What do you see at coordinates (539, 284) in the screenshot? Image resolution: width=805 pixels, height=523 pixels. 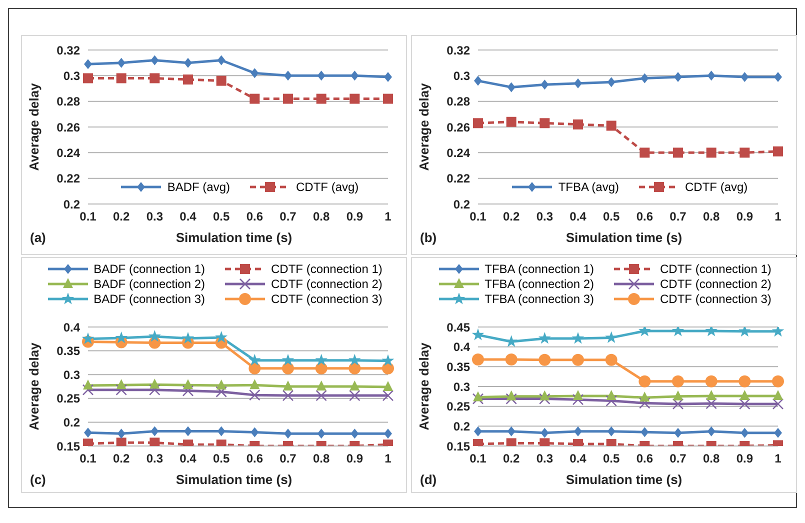 I see `legend-label: TFBA (connection 2)` at bounding box center [539, 284].